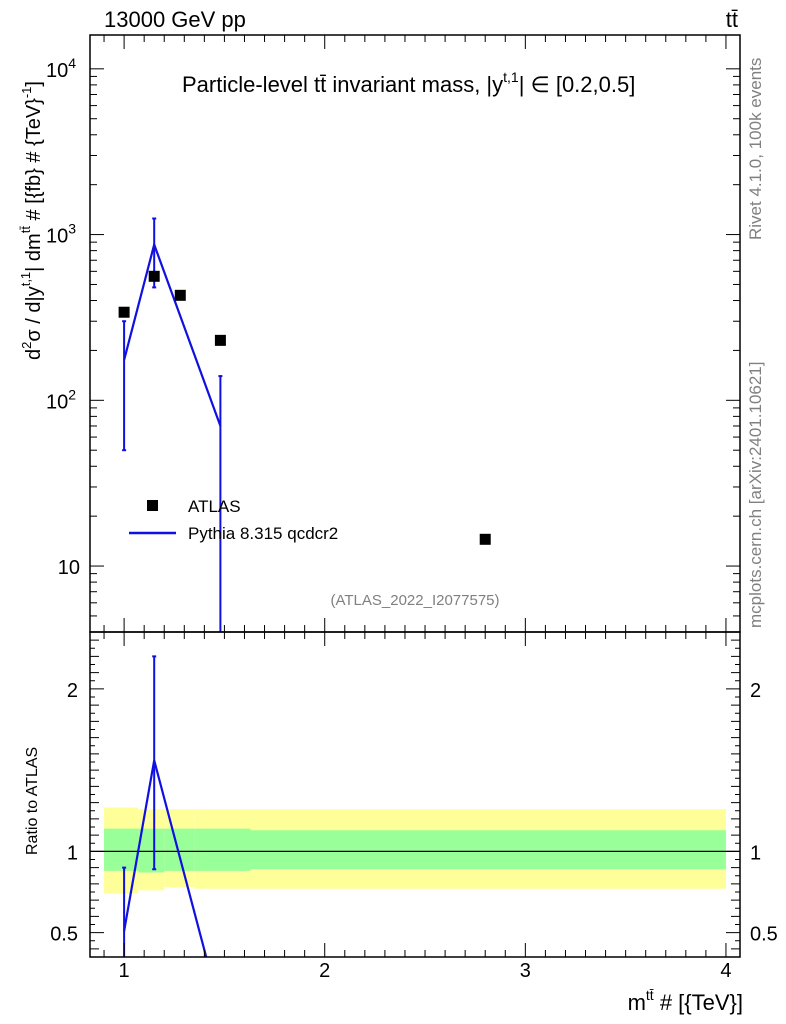  What do you see at coordinates (61, 399) in the screenshot?
I see `y-tick-label-1: 10²` at bounding box center [61, 399].